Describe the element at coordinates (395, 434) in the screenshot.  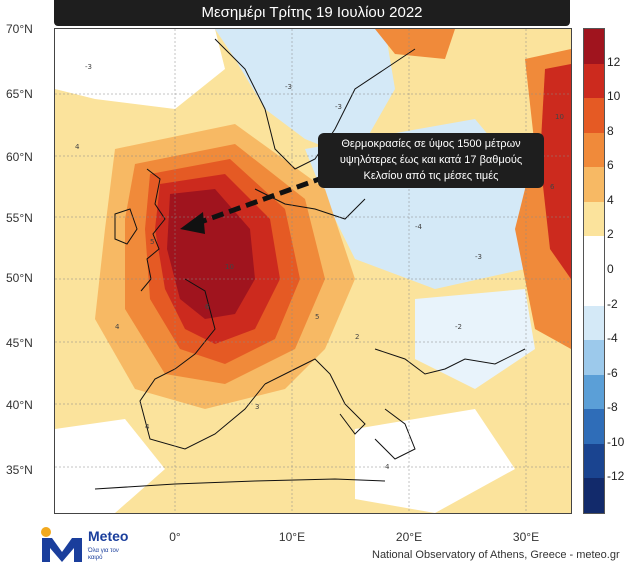
I see `coastline-greece` at that location.